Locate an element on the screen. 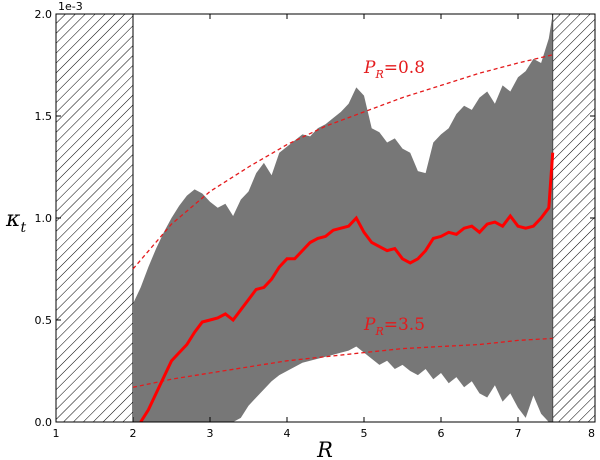 This screenshot has width=600, height=460. annotation-pr-3.5-value: =3.5 is located at coordinates (404, 325).